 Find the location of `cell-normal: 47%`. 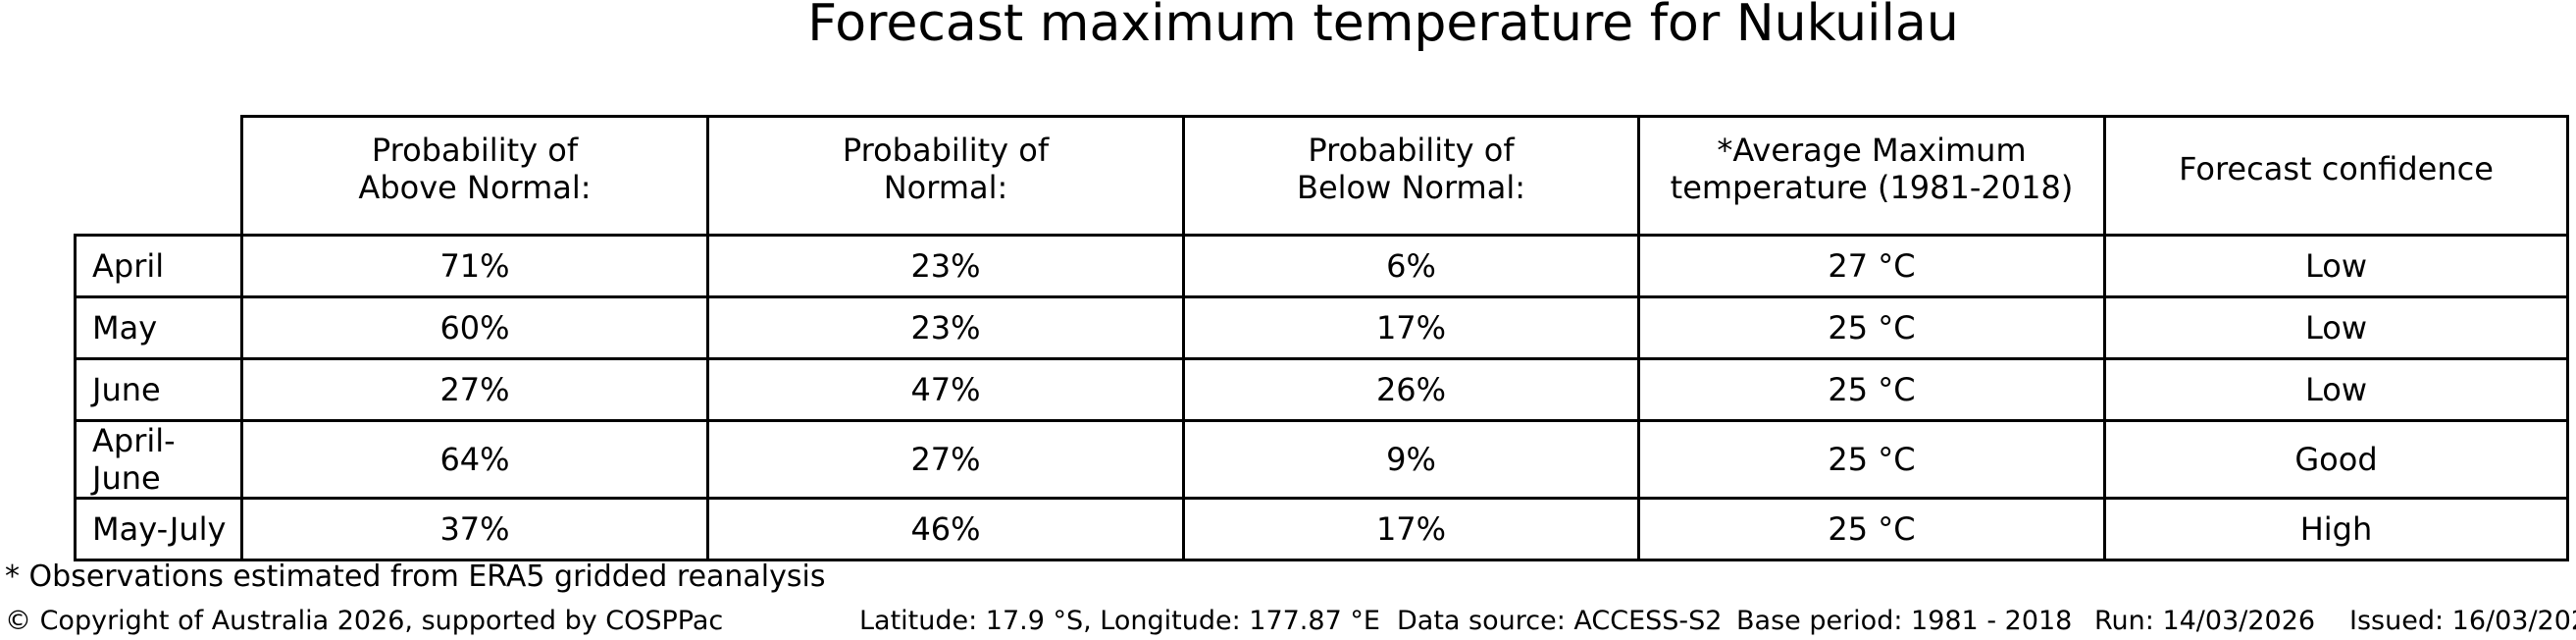

cell-normal: 47% is located at coordinates (945, 389).